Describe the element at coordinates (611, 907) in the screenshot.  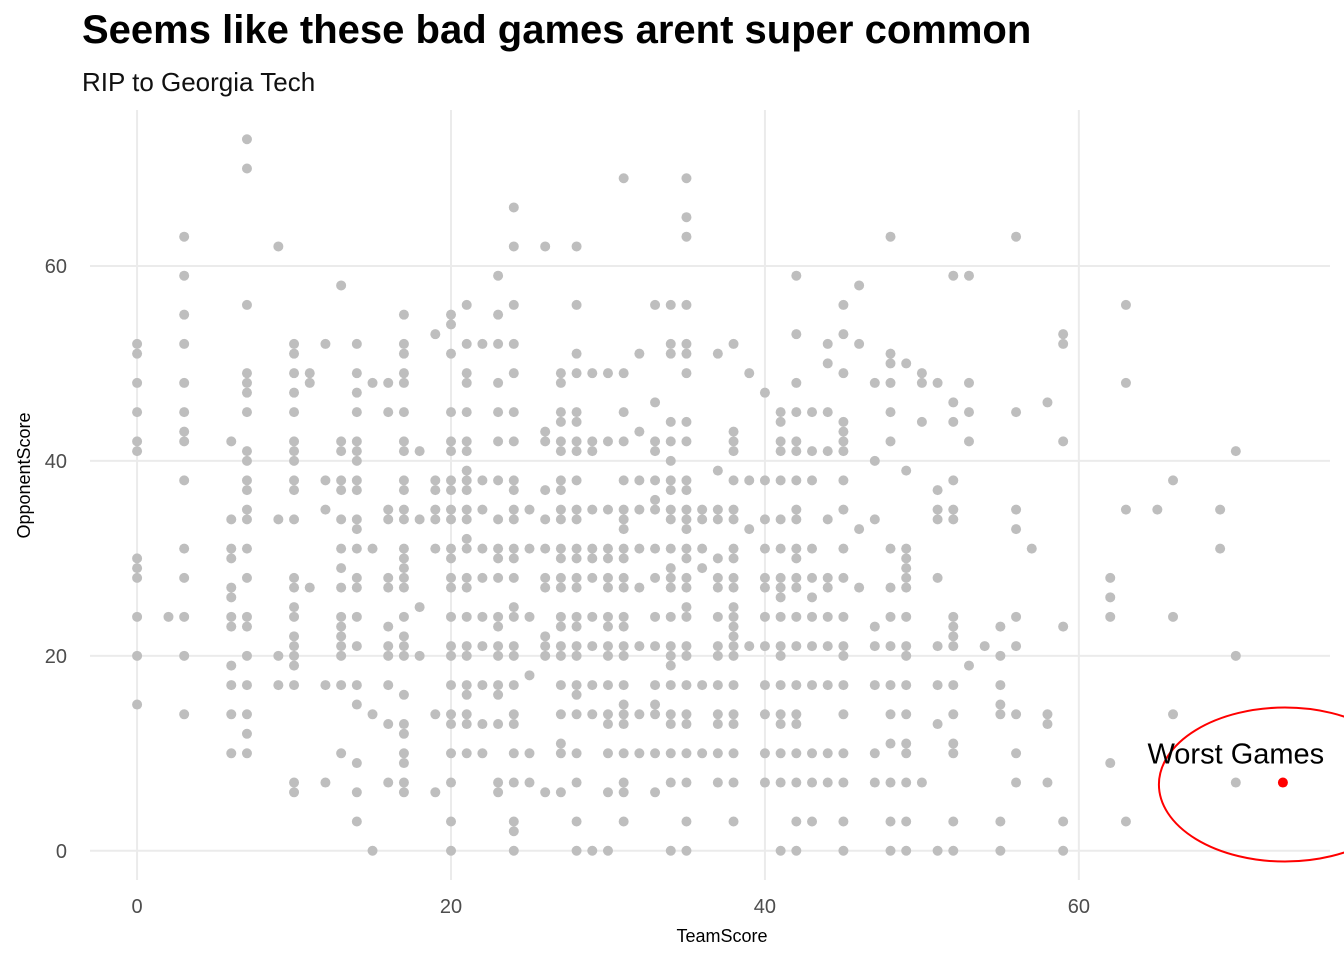
I see `x-axis-ticks: 0 20 40 60` at that location.